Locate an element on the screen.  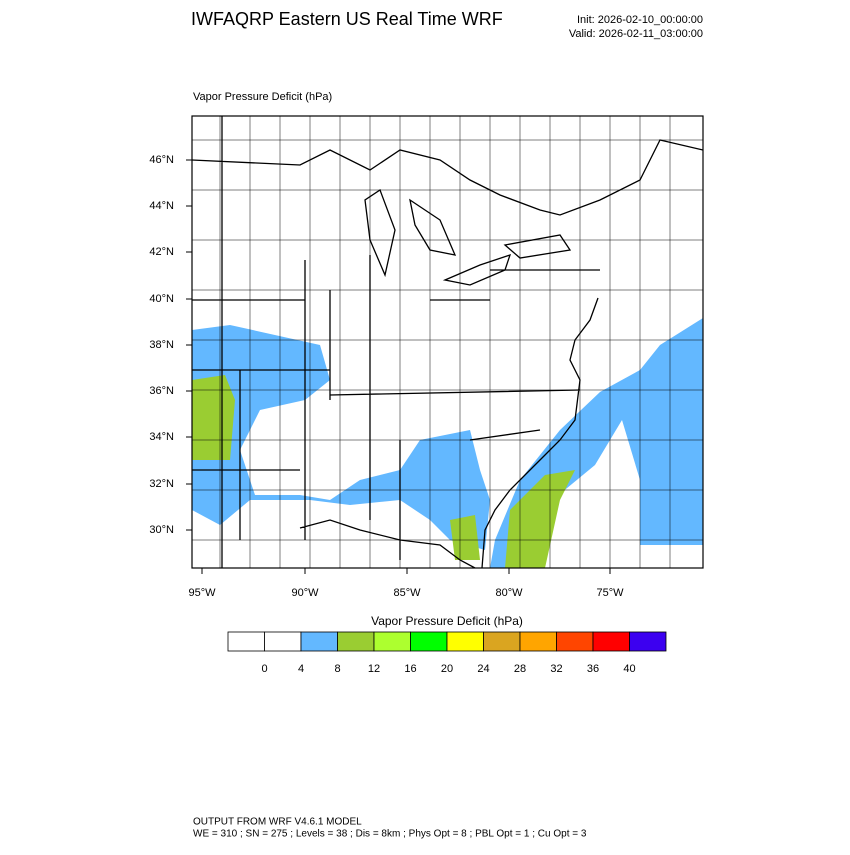
colorbar-title: Vapor Pressure Deficit (hPa) is located at coordinates (447, 621).